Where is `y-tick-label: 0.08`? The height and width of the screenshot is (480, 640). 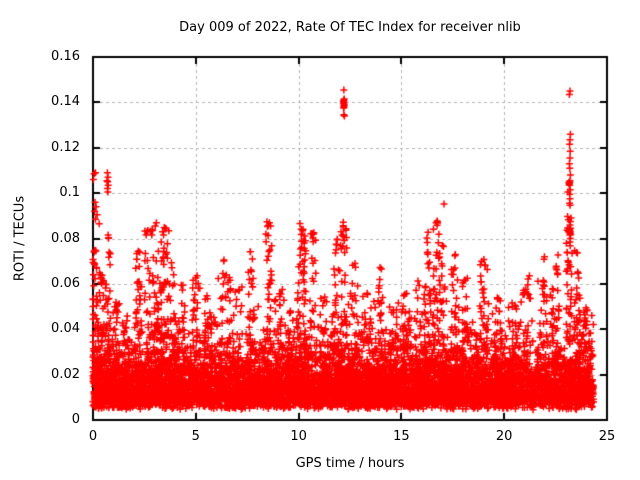 y-tick-label: 0.08 is located at coordinates (65, 238).